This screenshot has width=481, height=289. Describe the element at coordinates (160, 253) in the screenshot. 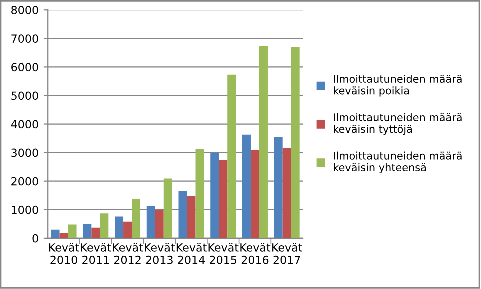

I see `x-tick-label: Kevät 2013` at that location.